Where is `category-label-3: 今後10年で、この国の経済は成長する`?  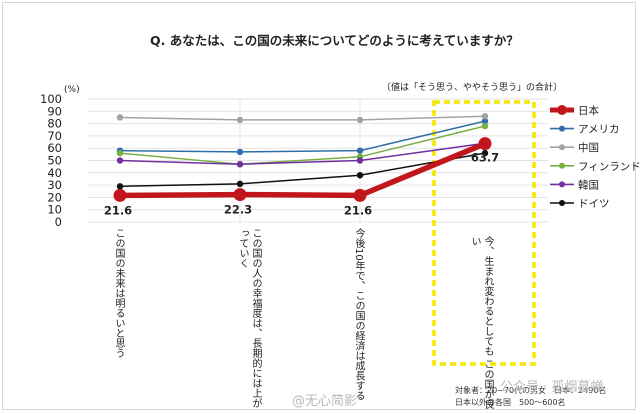 category-label-3: 今後10年で、この国の経済は成長する is located at coordinates (358, 314).